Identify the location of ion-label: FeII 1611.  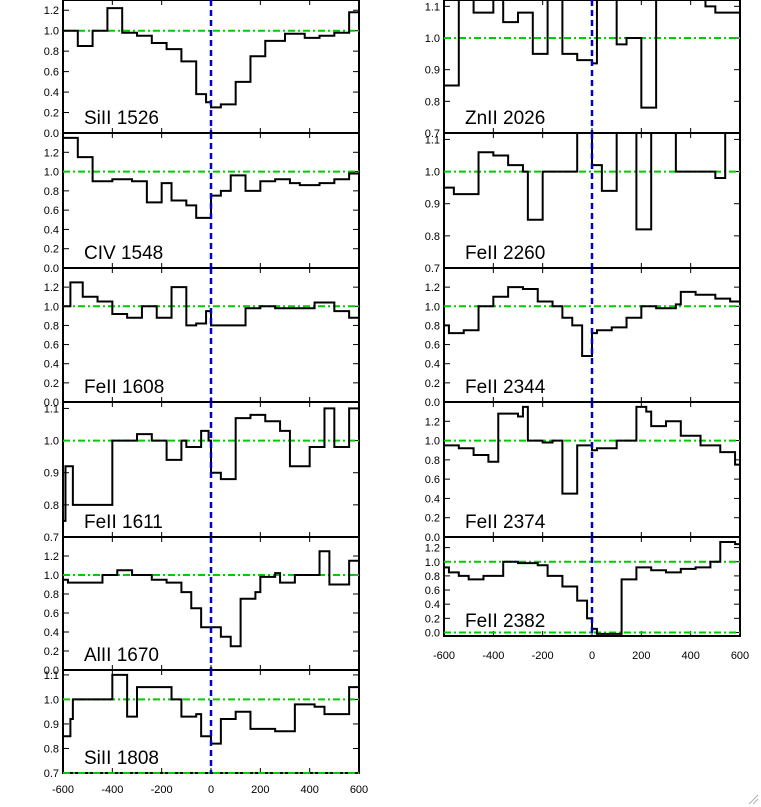
(123, 522).